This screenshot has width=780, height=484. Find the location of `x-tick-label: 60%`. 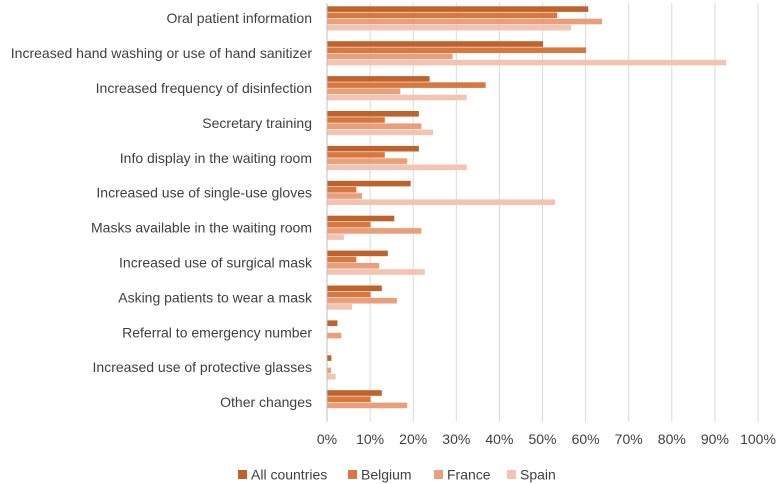

x-tick-label: 60% is located at coordinates (586, 439).